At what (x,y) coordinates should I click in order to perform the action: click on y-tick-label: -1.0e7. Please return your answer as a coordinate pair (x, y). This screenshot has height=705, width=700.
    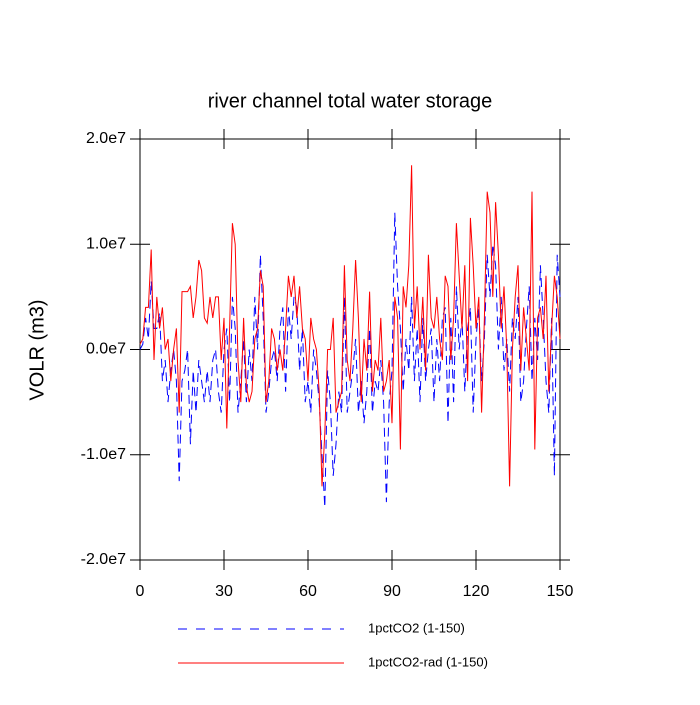
    Looking at the image, I should click on (103, 454).